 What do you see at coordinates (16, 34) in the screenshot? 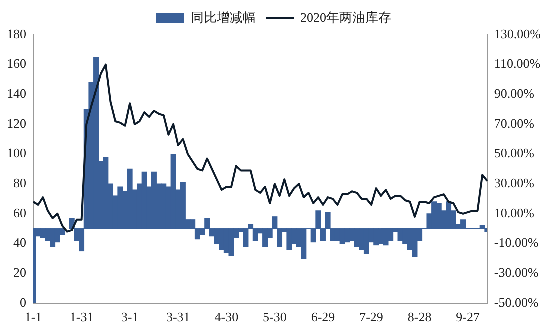
I see `y-tick-label: 180` at bounding box center [16, 34].